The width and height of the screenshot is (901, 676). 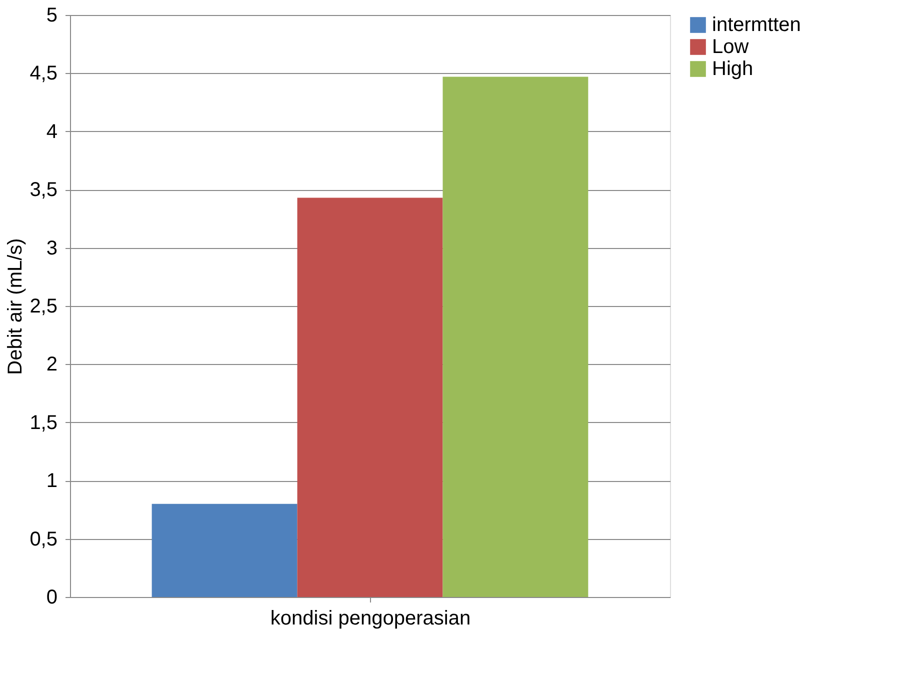 What do you see at coordinates (52, 597) in the screenshot?
I see `y-tick-label: 0` at bounding box center [52, 597].